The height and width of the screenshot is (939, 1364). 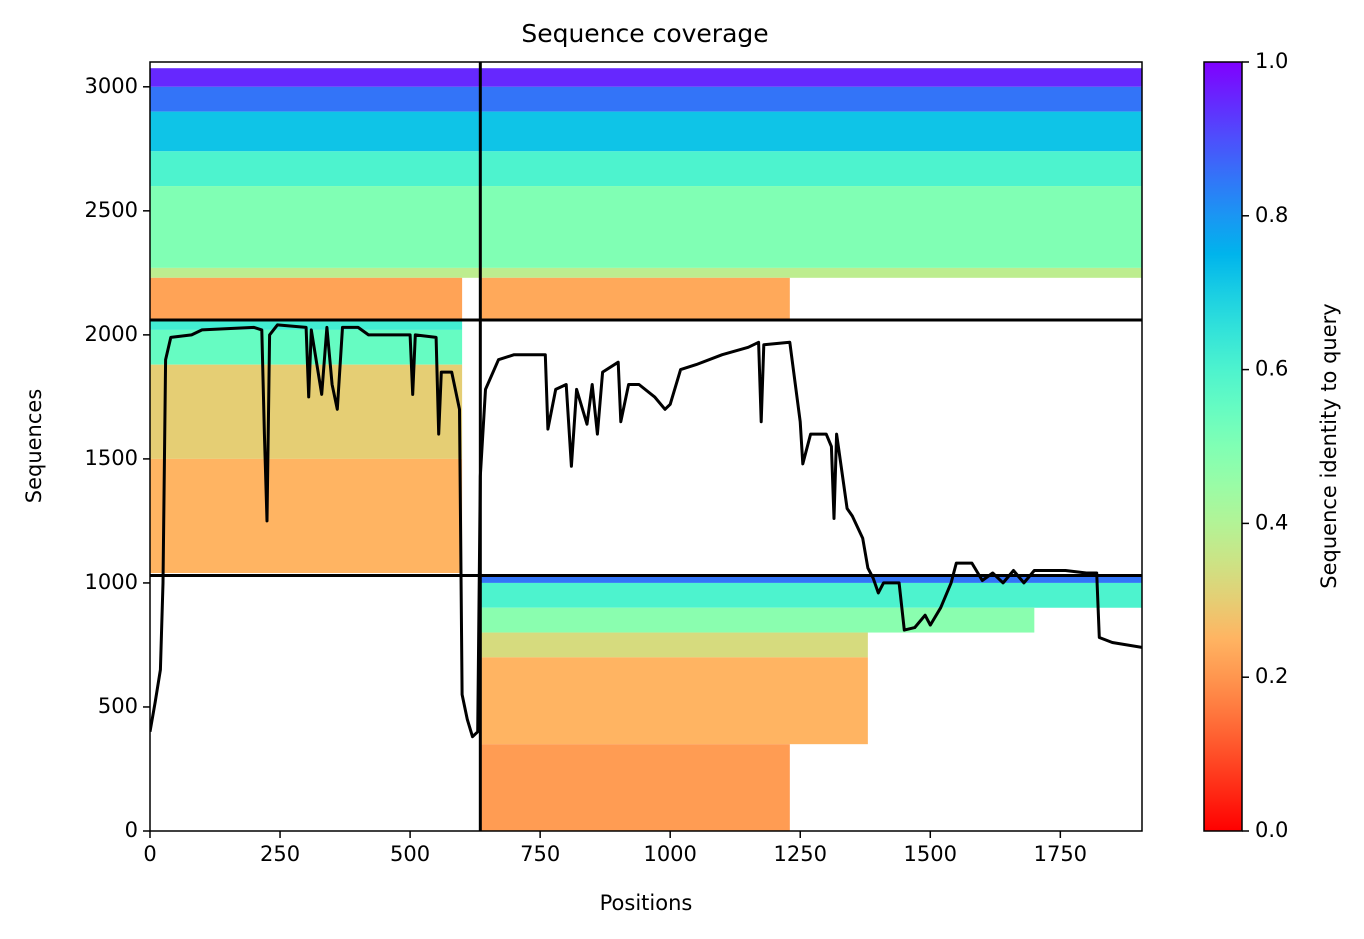 I want to click on x-tick-label: 1750, so click(x=1060, y=854).